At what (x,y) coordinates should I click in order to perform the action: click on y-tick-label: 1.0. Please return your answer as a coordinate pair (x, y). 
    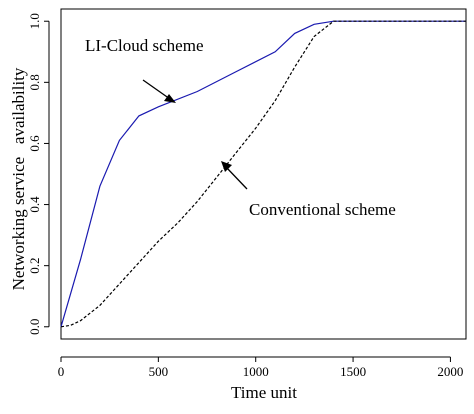
    Looking at the image, I should click on (34, 21).